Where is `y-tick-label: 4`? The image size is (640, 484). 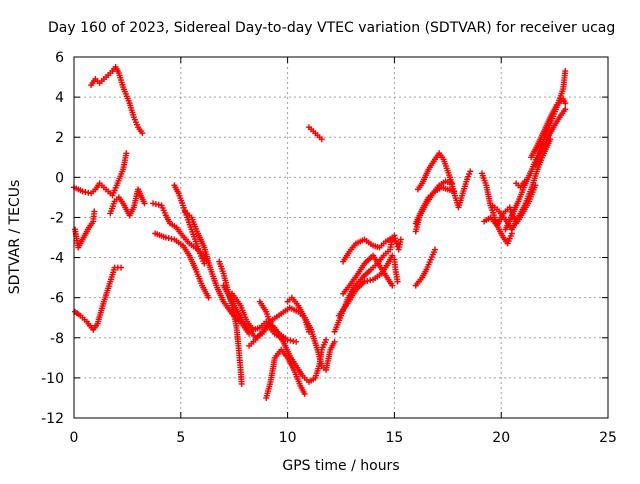 y-tick-label: 4 is located at coordinates (59, 98).